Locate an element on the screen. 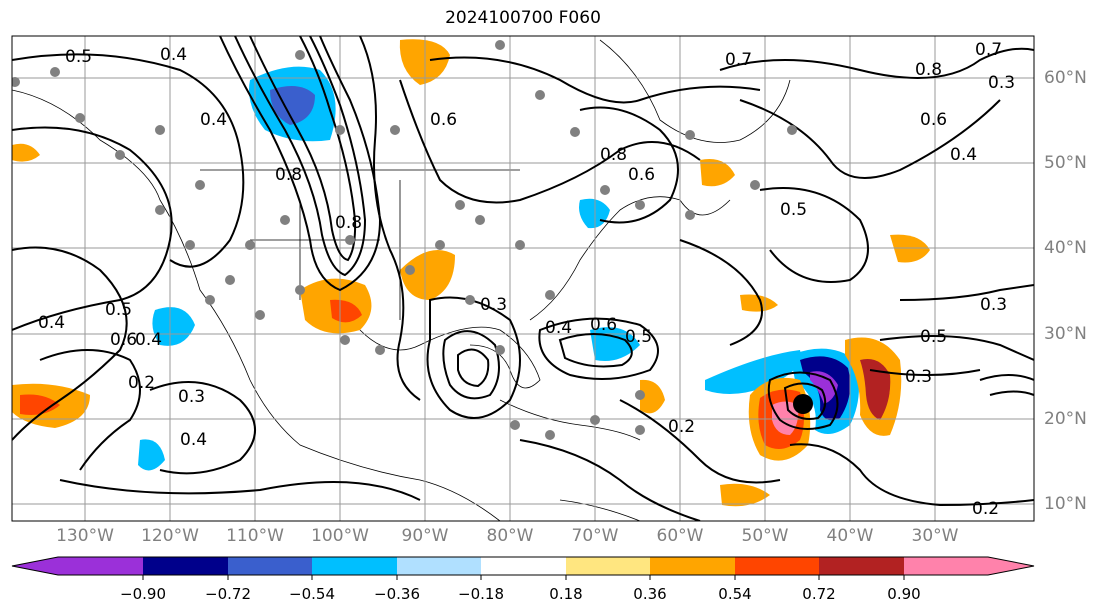 The width and height of the screenshot is (1105, 615). longitude-label: 30°W is located at coordinates (935, 536).